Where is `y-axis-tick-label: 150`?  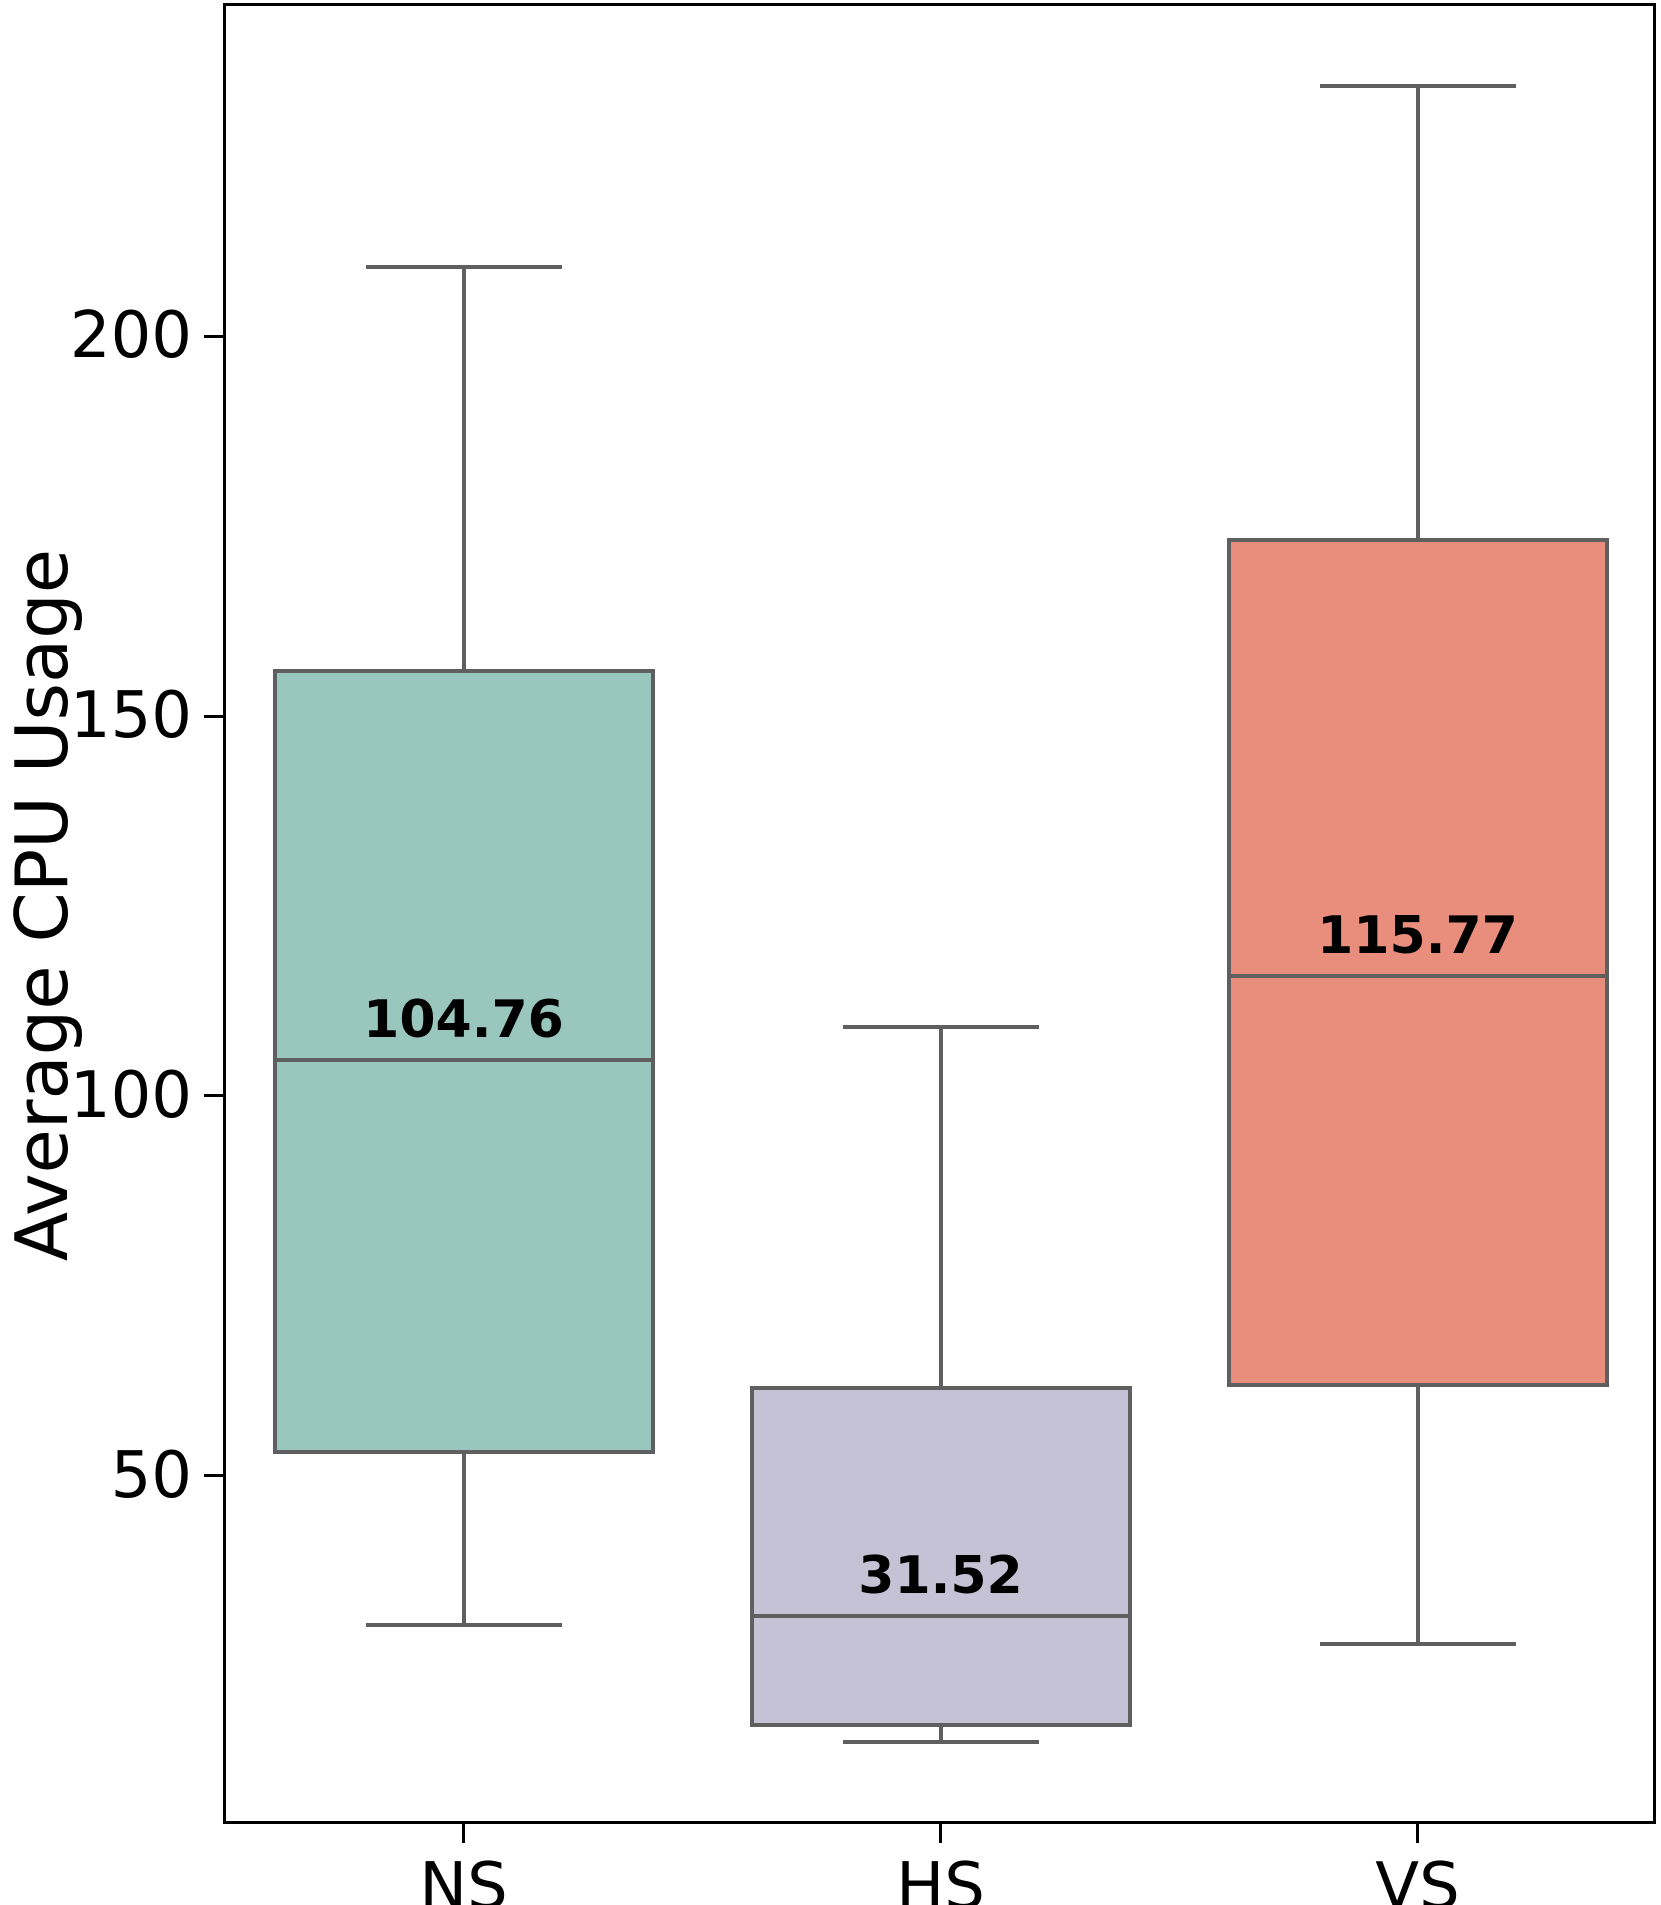 y-axis-tick-label: 150 is located at coordinates (130, 716).